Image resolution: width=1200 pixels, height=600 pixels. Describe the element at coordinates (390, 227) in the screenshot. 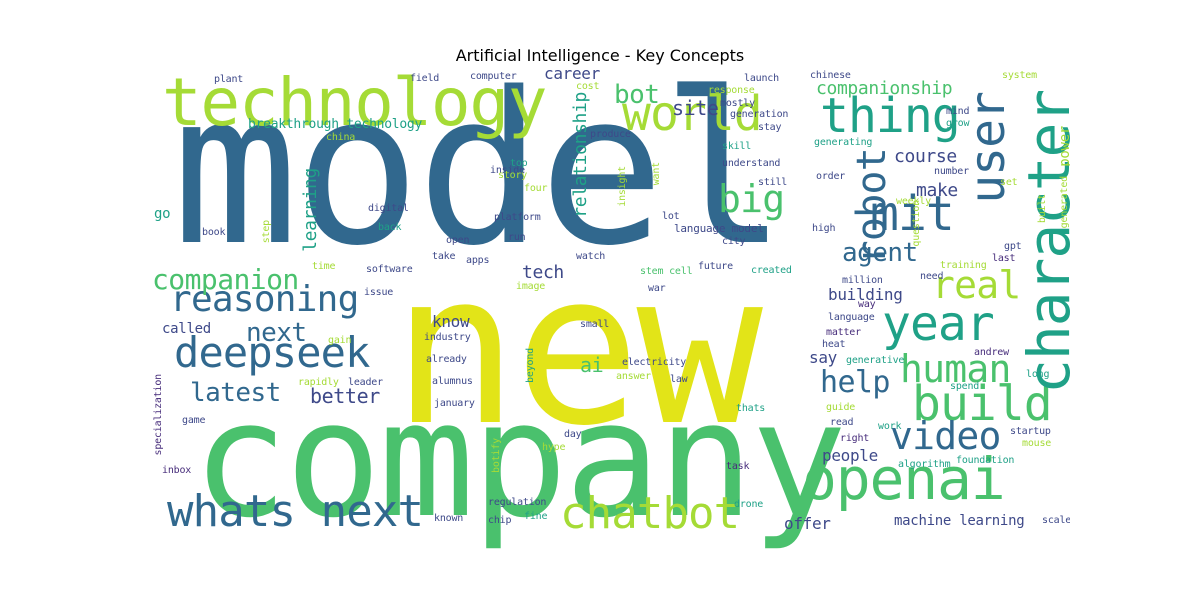

I see `word-back: back` at that location.